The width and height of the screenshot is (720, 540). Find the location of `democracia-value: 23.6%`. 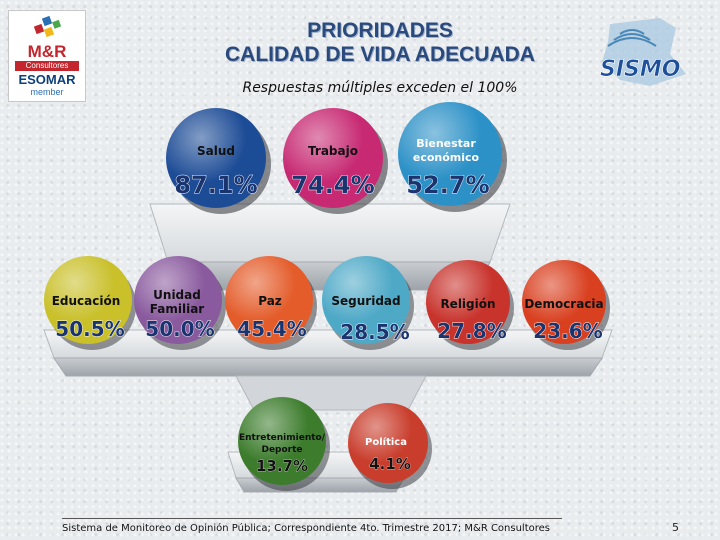

democracia-value: 23.6% is located at coordinates (567, 331).